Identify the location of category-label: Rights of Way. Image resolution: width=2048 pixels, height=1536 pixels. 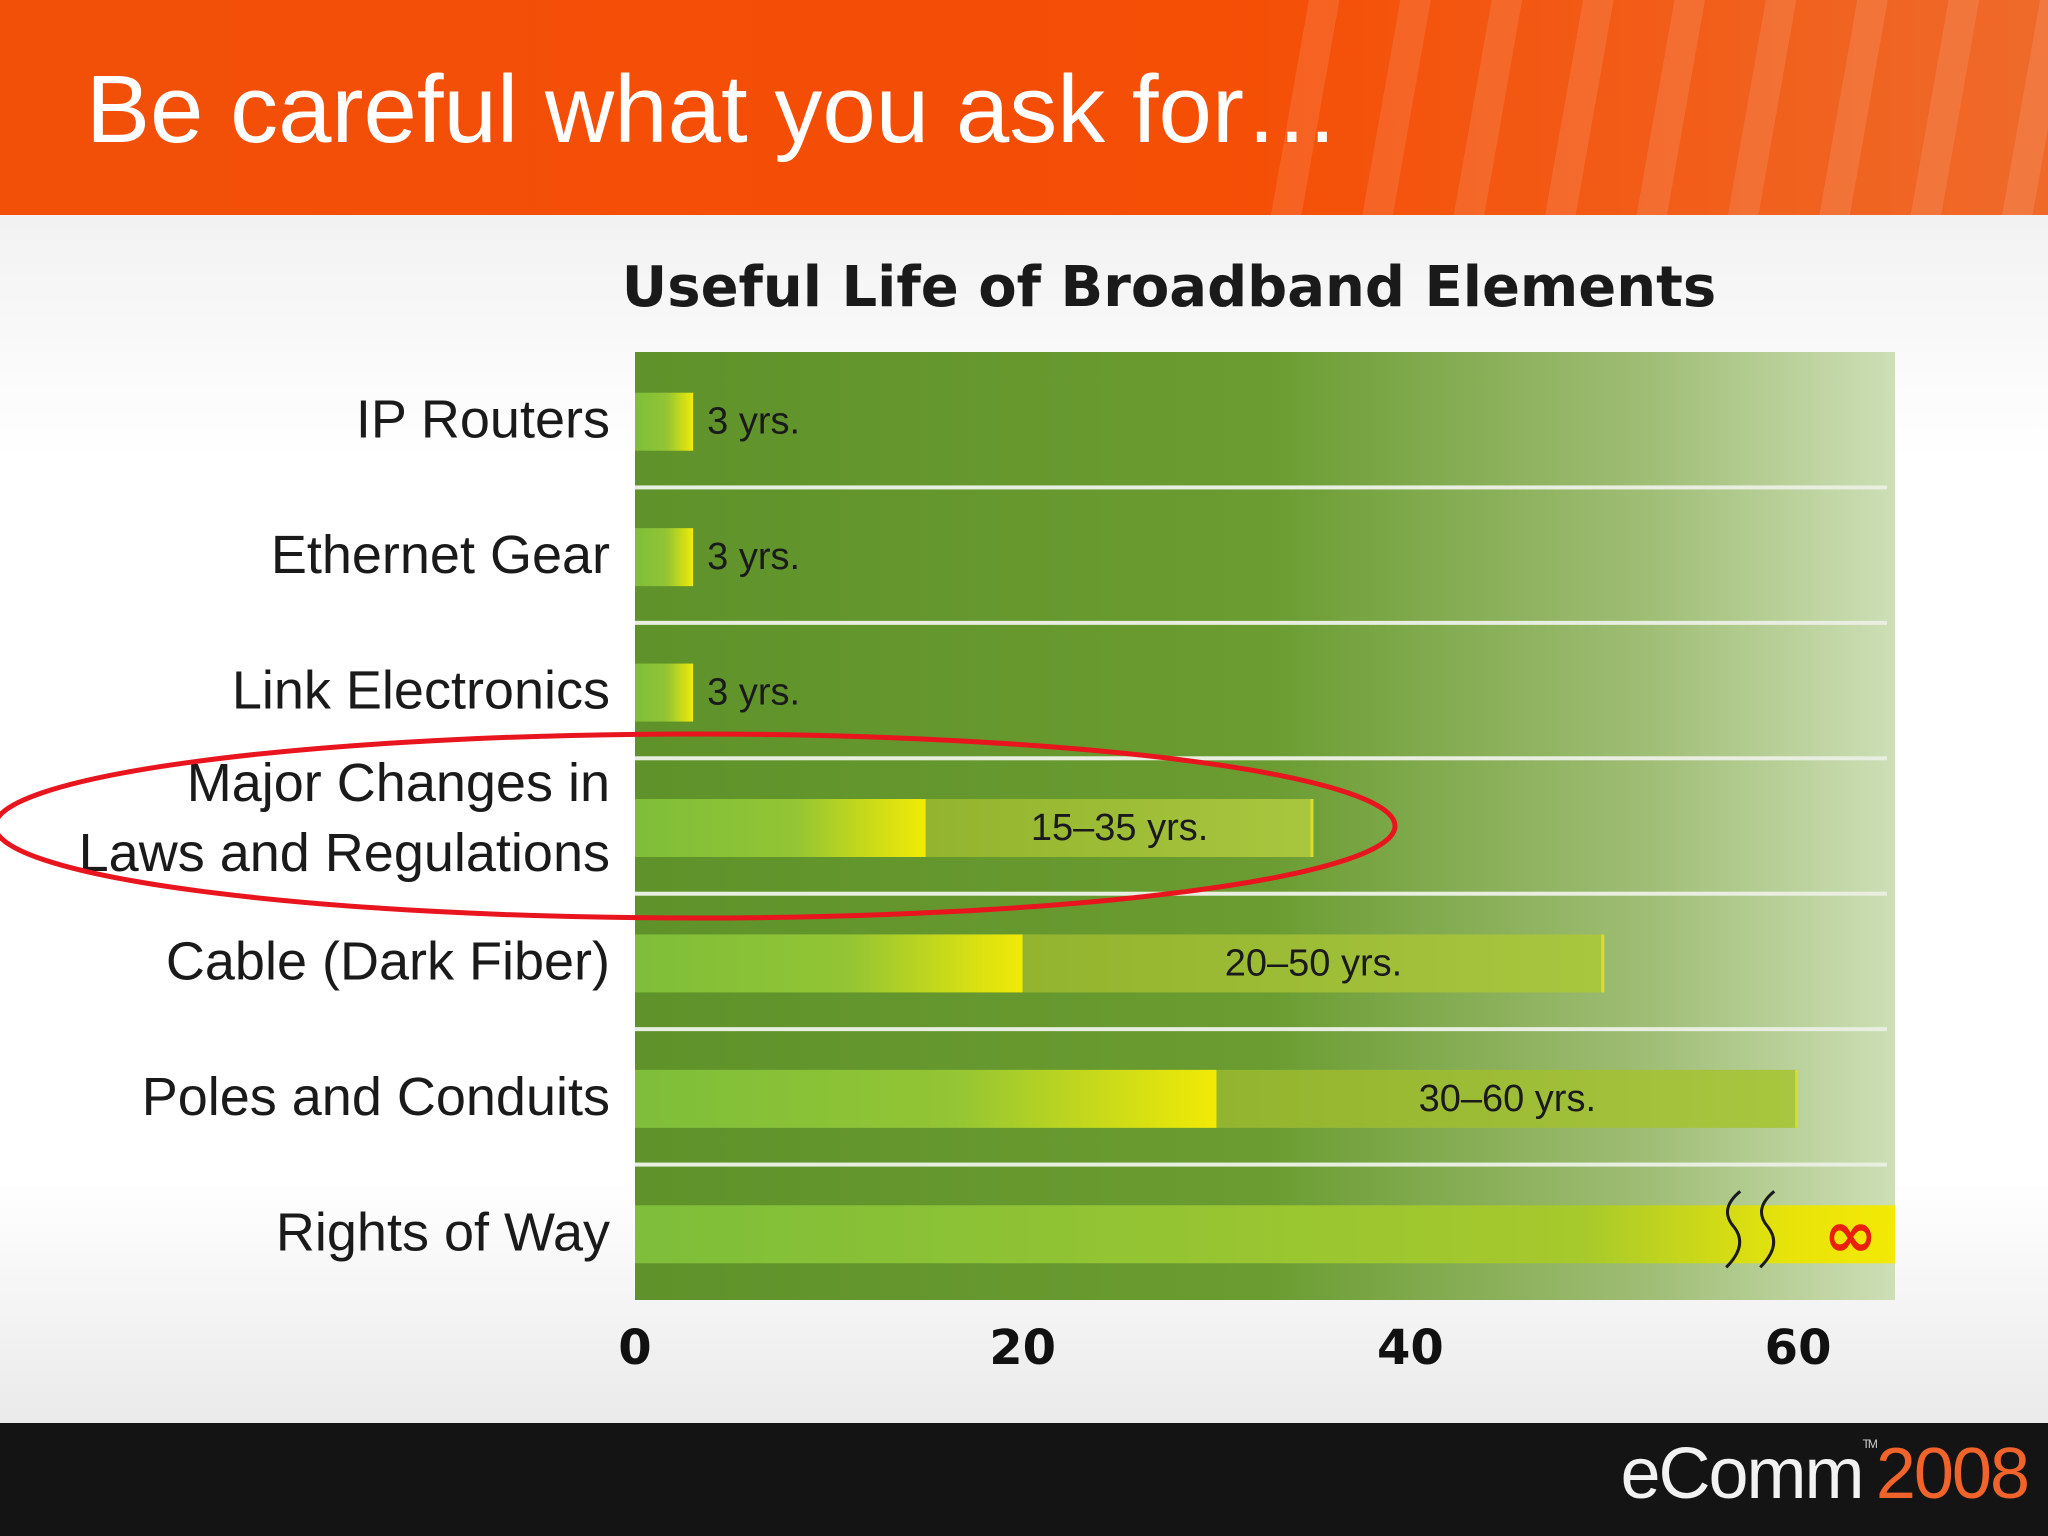
(443, 1232).